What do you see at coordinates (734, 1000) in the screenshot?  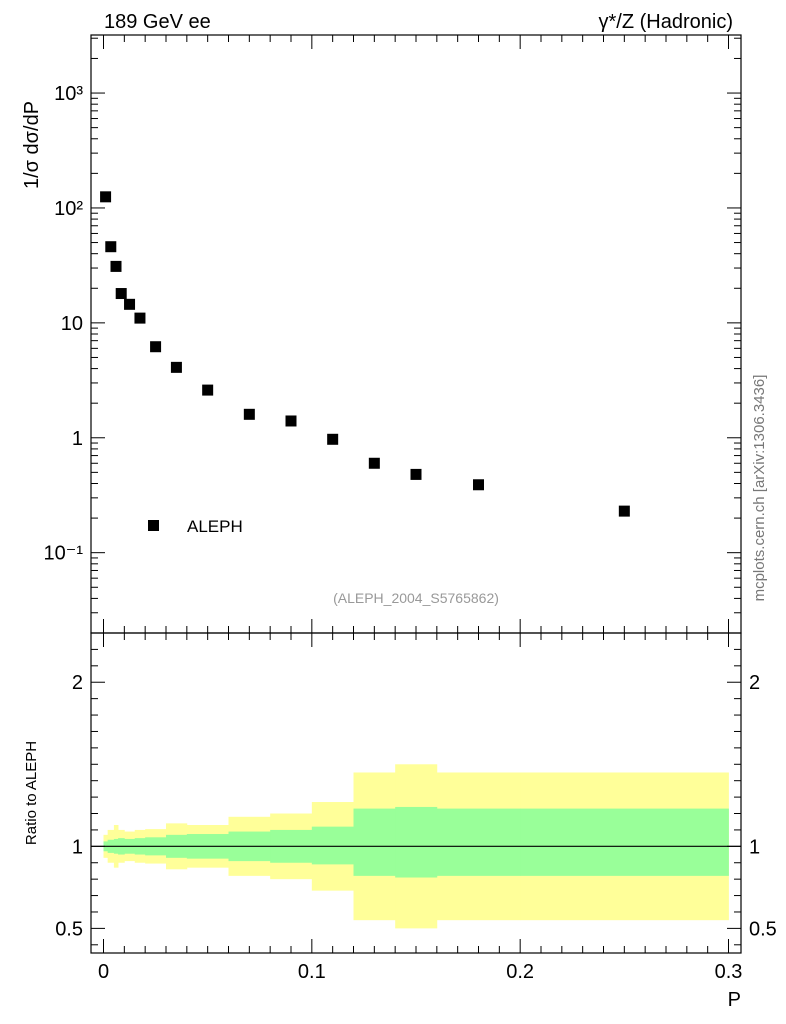 I see `x-axis-label: P` at bounding box center [734, 1000].